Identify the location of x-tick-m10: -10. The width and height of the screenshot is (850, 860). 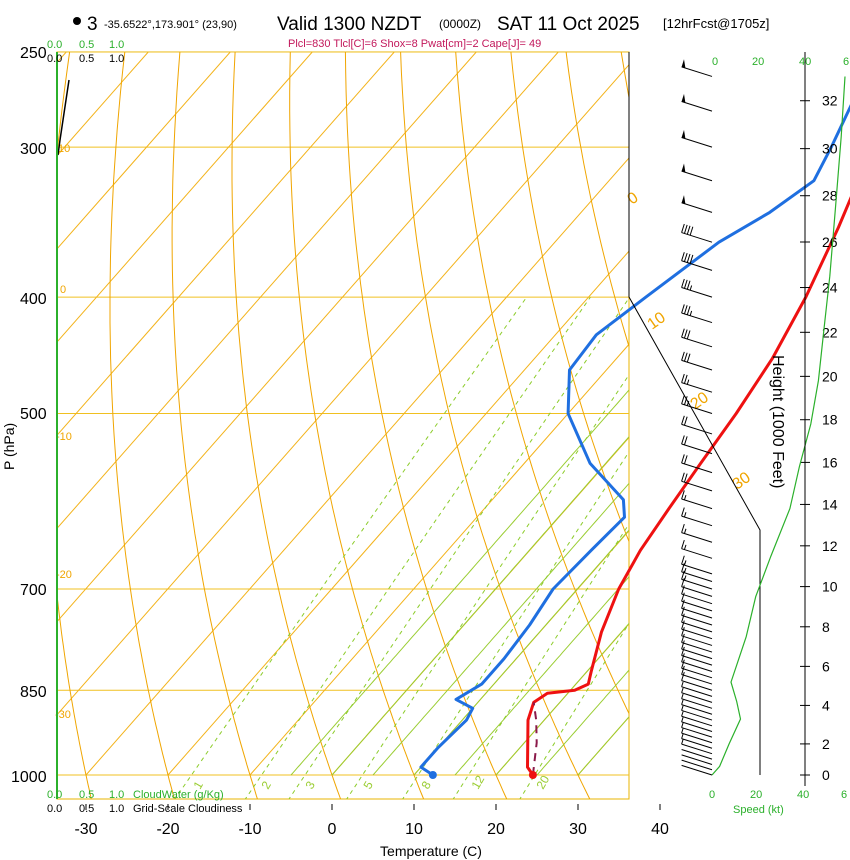
(249, 829).